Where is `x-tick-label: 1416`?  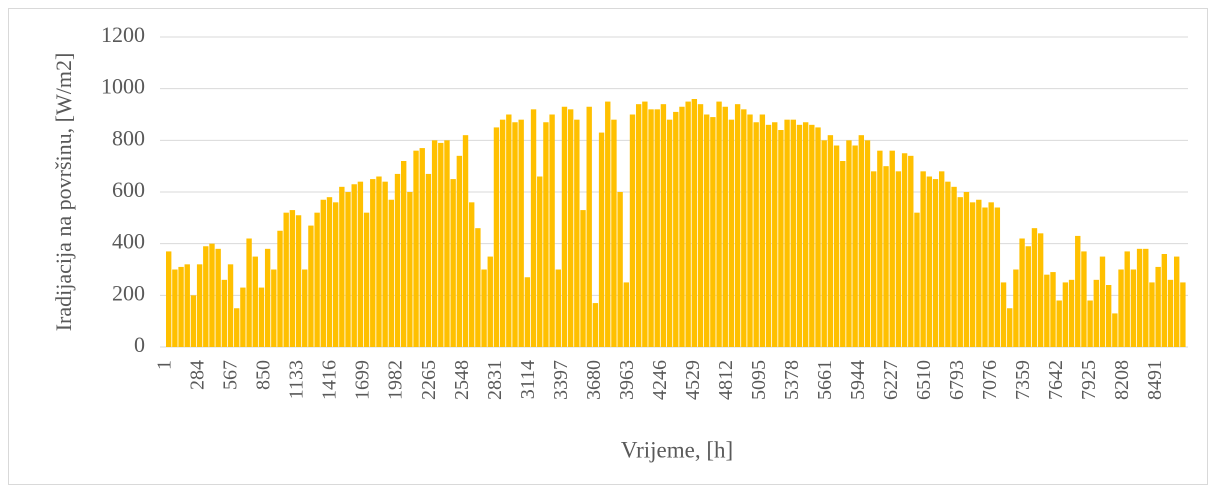
x-tick-label: 1416 is located at coordinates (330, 380).